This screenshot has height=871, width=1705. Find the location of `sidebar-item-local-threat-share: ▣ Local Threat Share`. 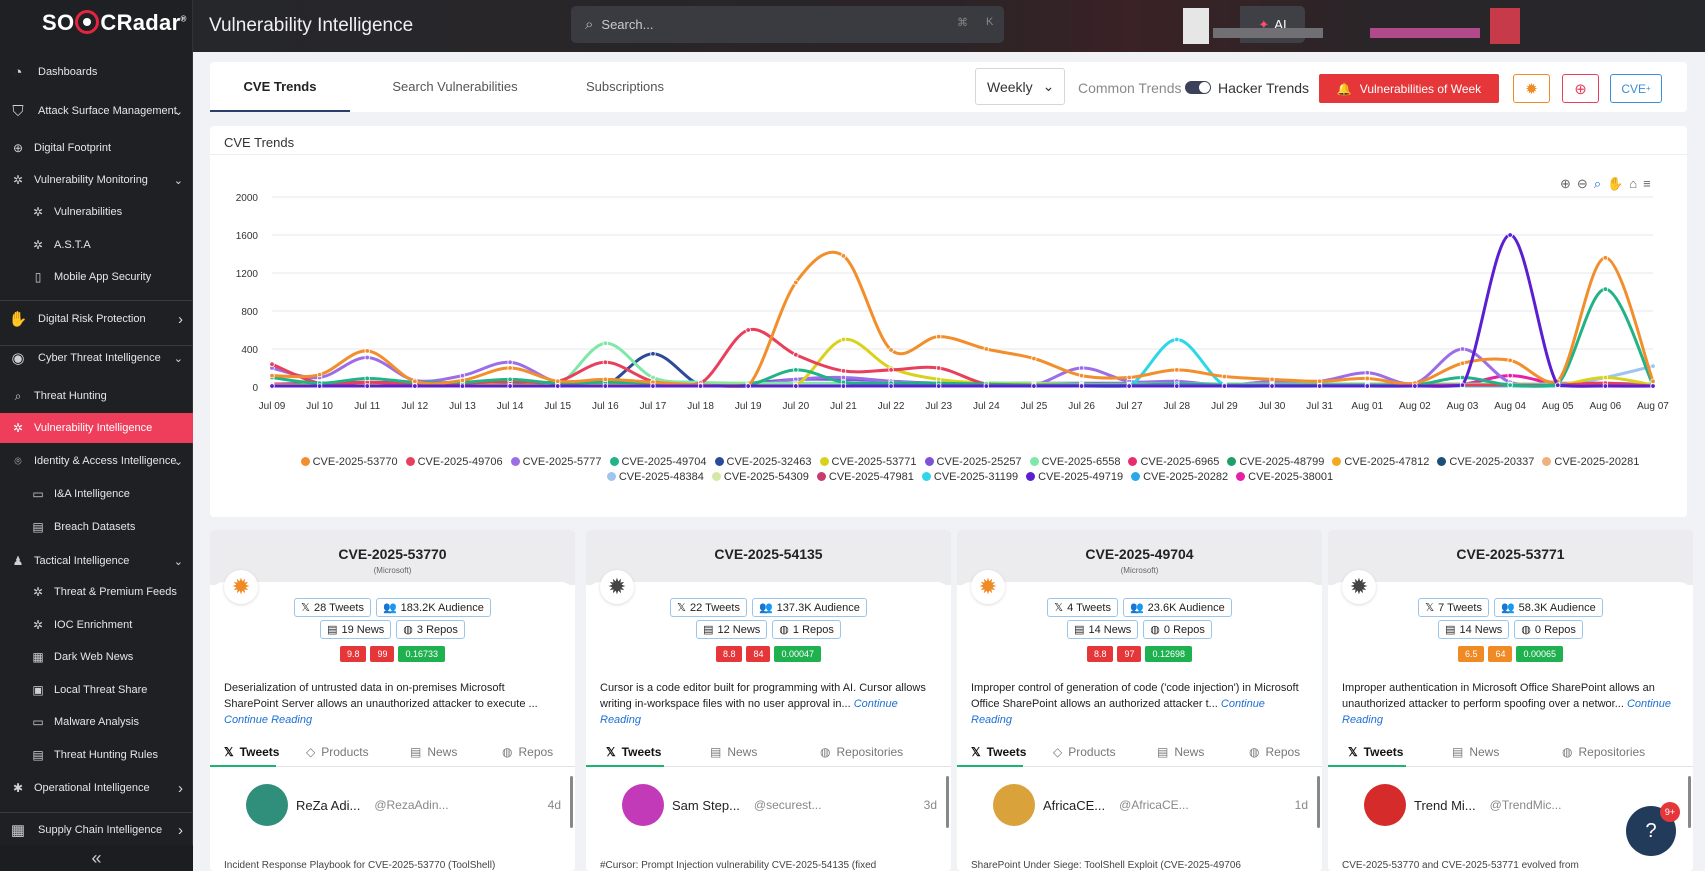

sidebar-item-local-threat-share: ▣ Local Threat Share is located at coordinates (96, 690).